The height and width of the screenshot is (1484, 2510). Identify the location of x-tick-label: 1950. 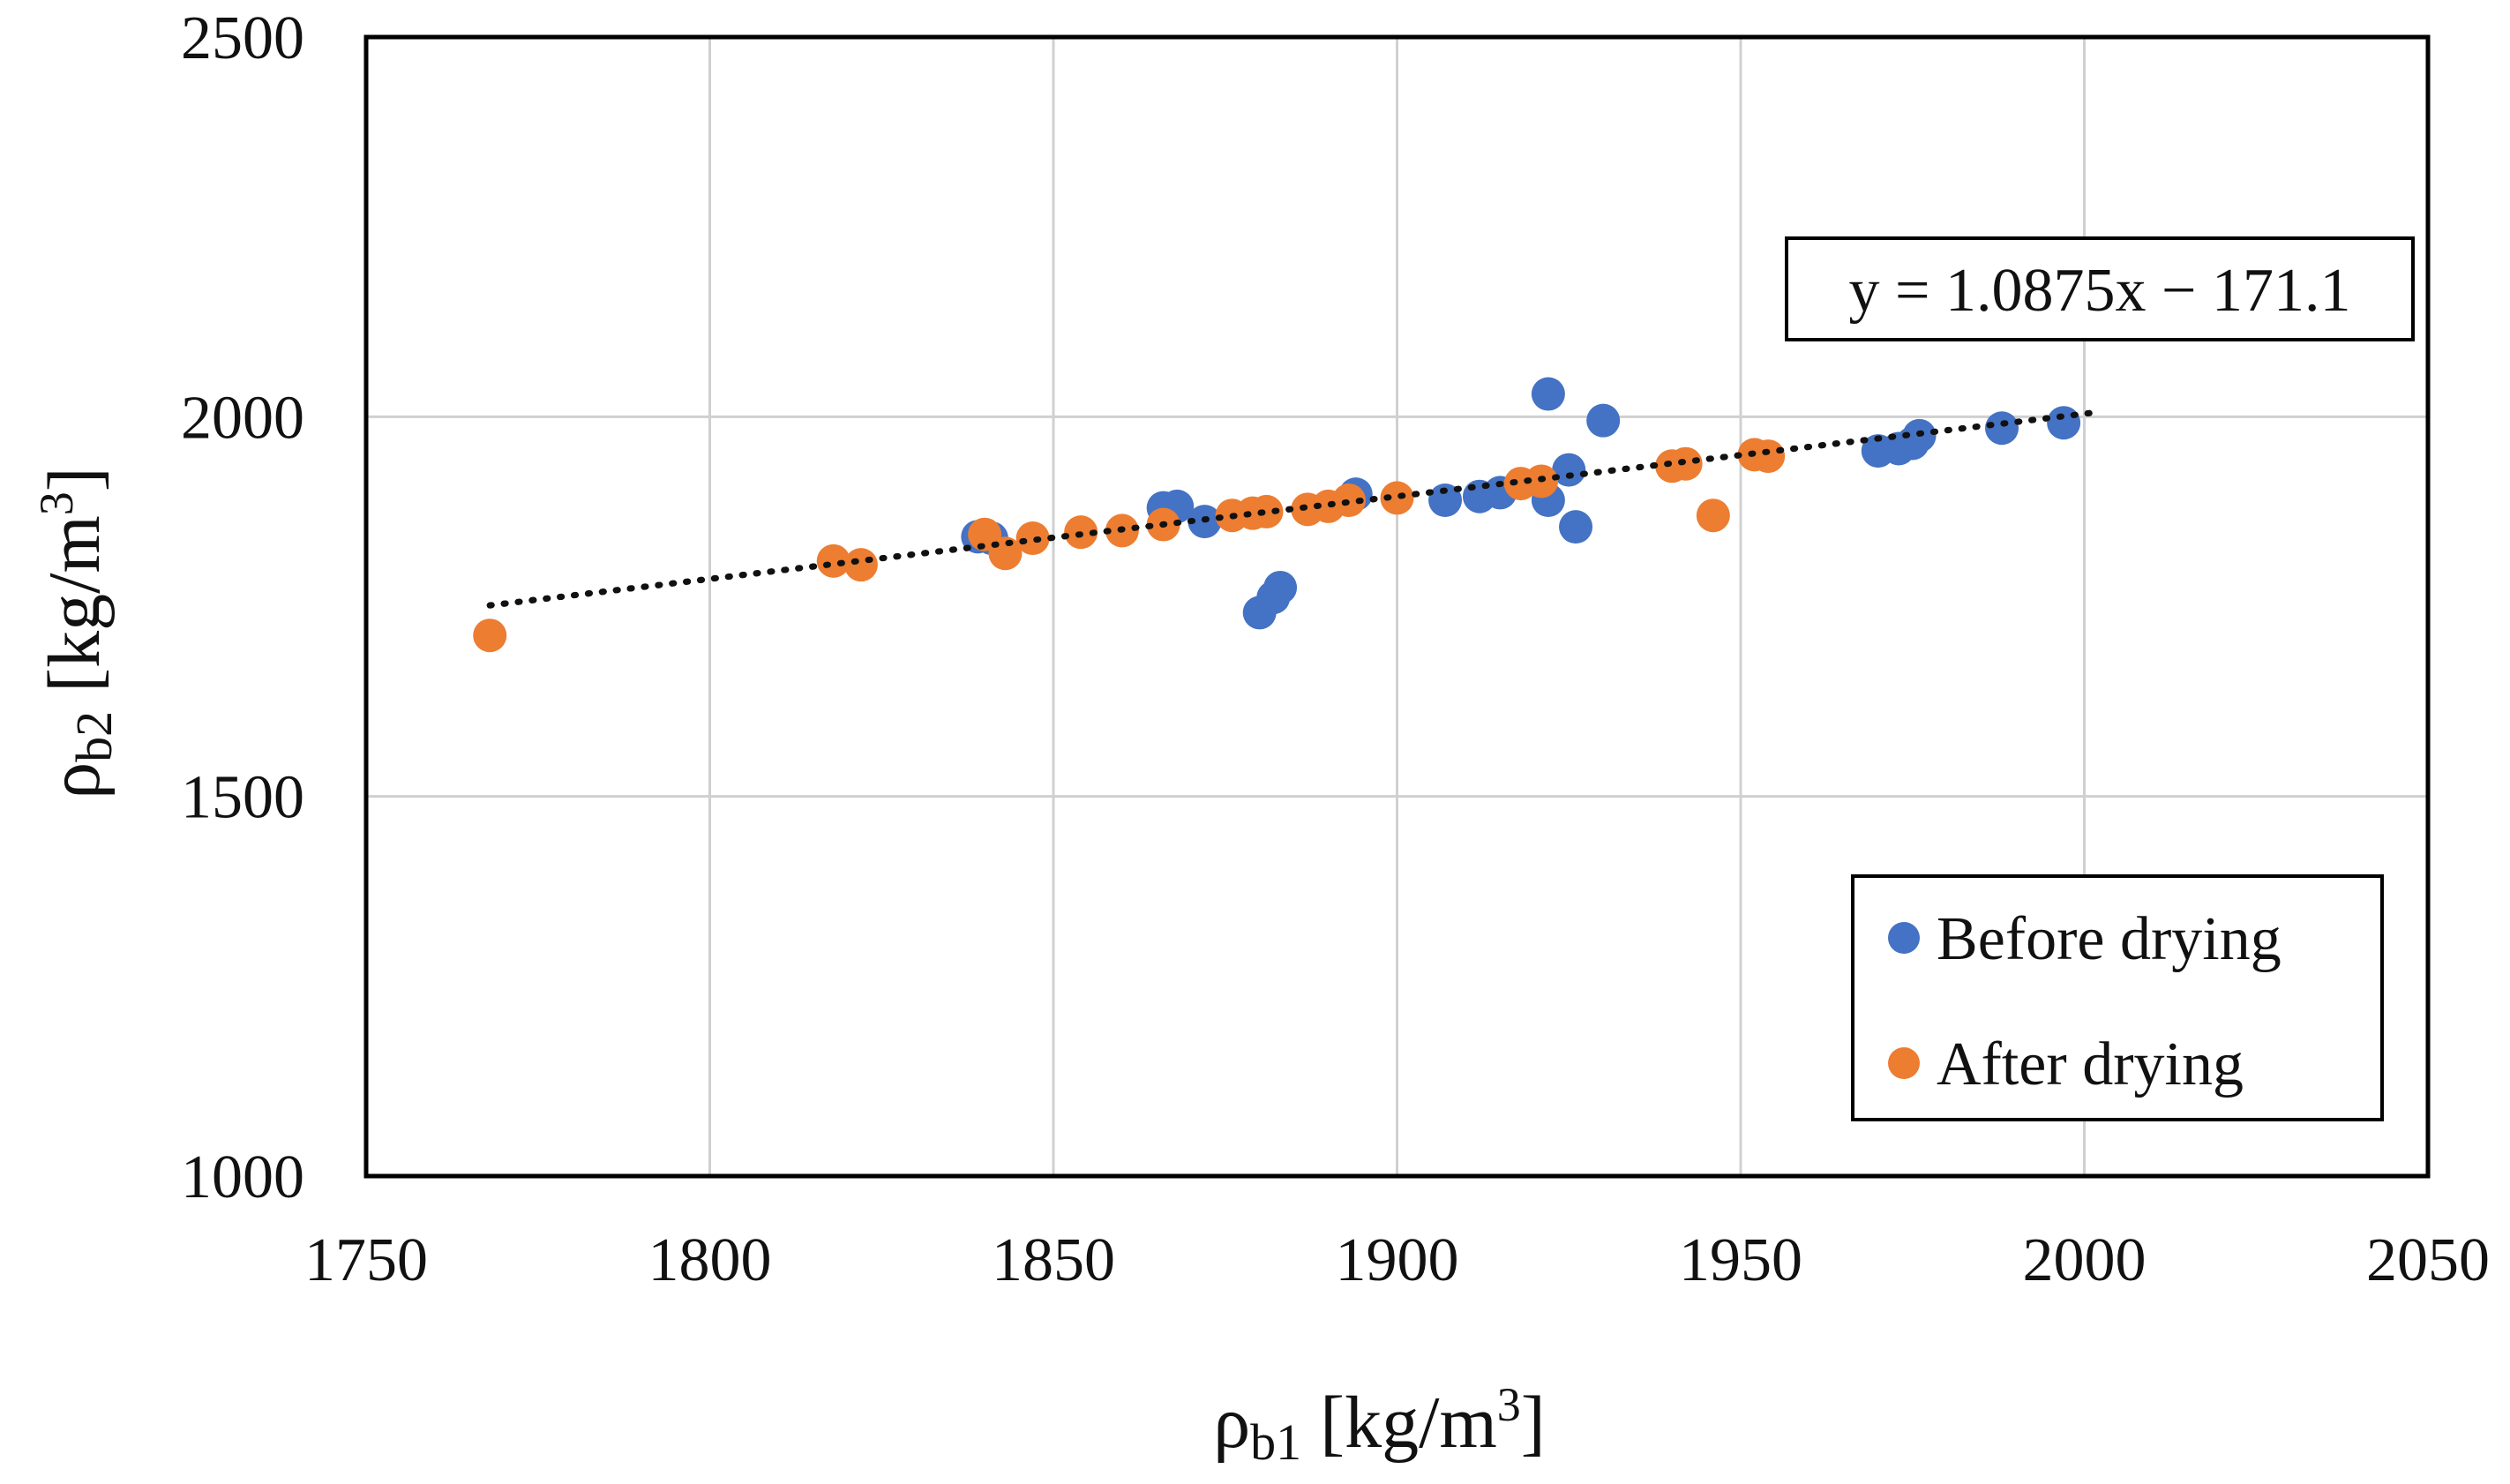
(1740, 1260).